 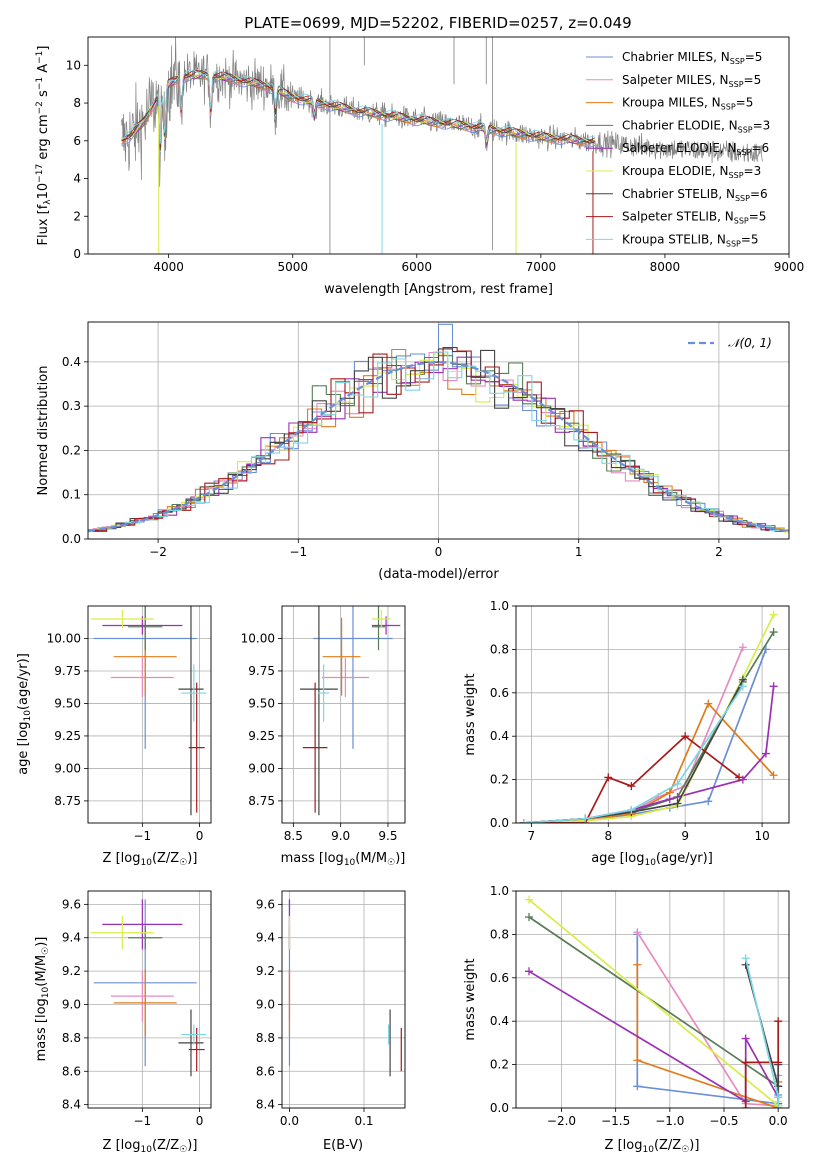 I want to click on y-tick-label: 0.8, so click(x=499, y=649).